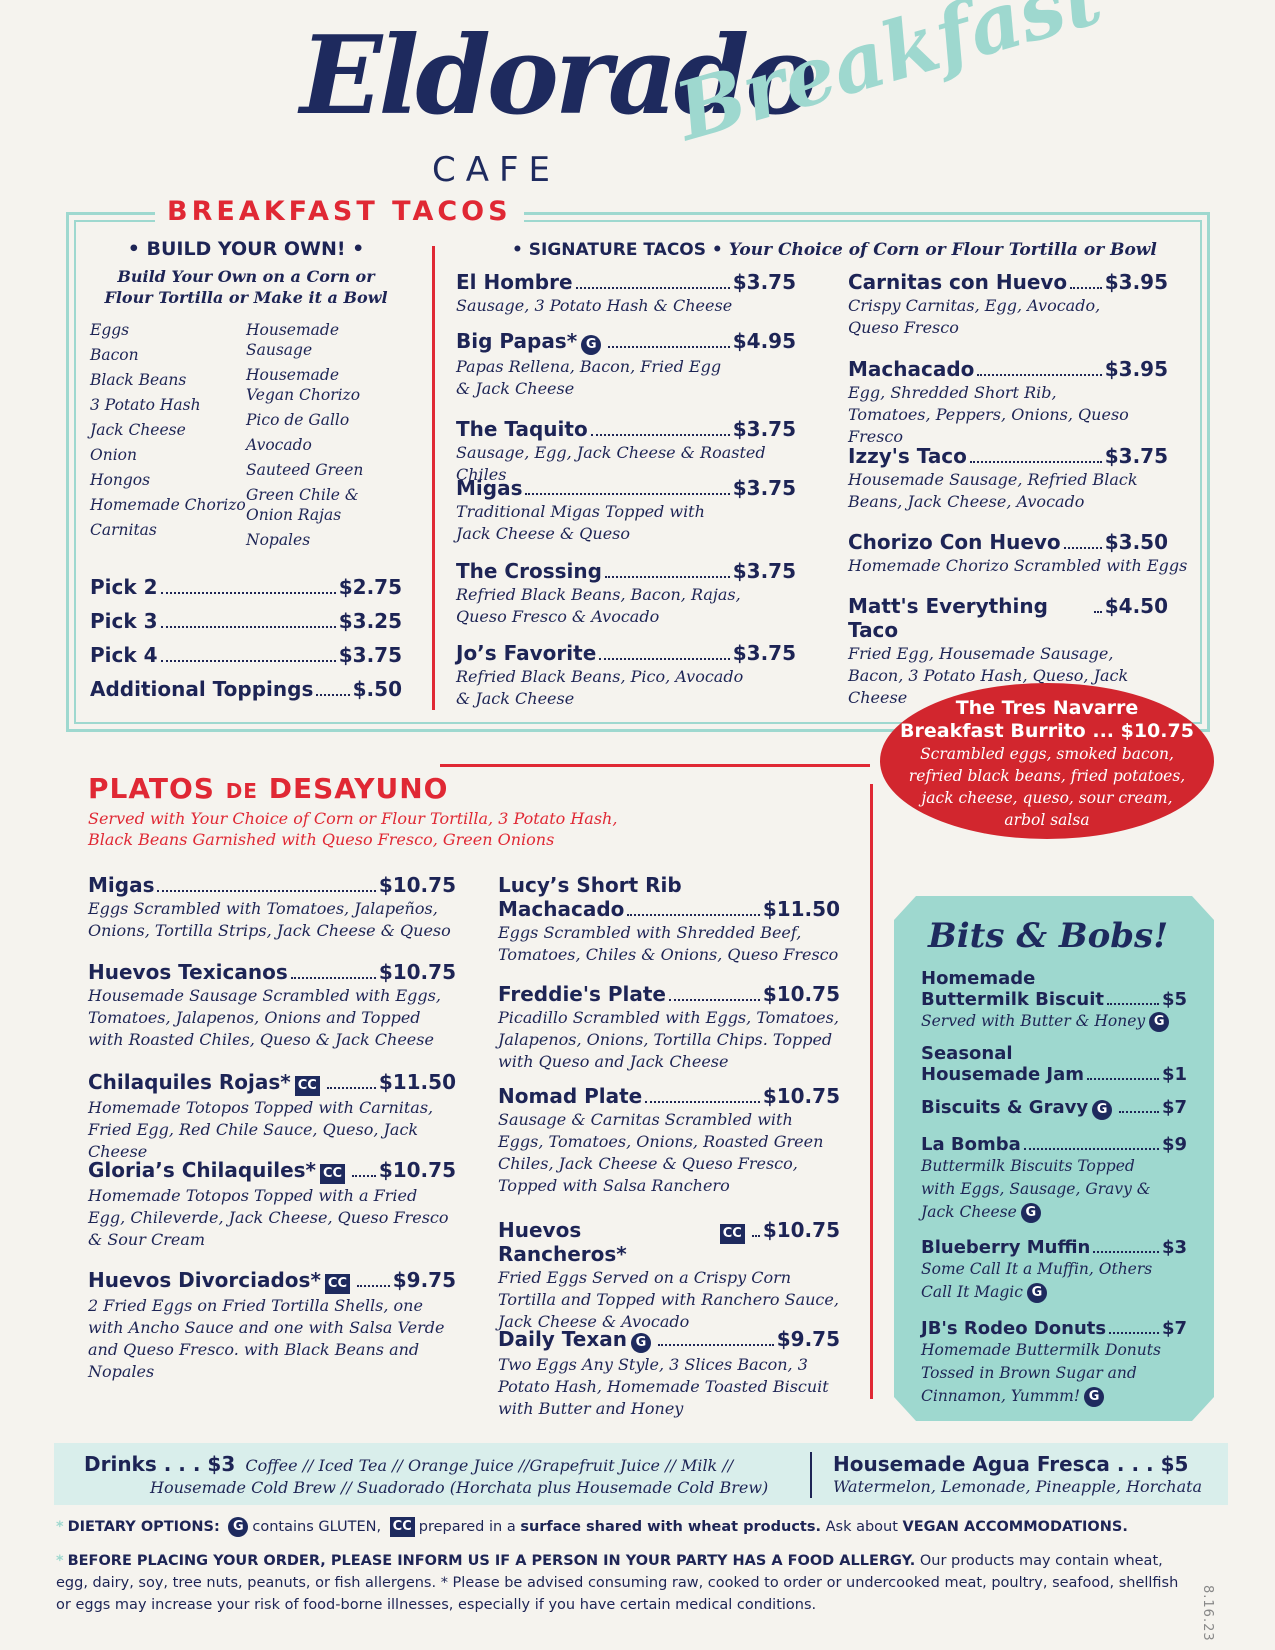  I want to click on section-title-tacos: BREAKFAST TACOS, so click(339, 211).